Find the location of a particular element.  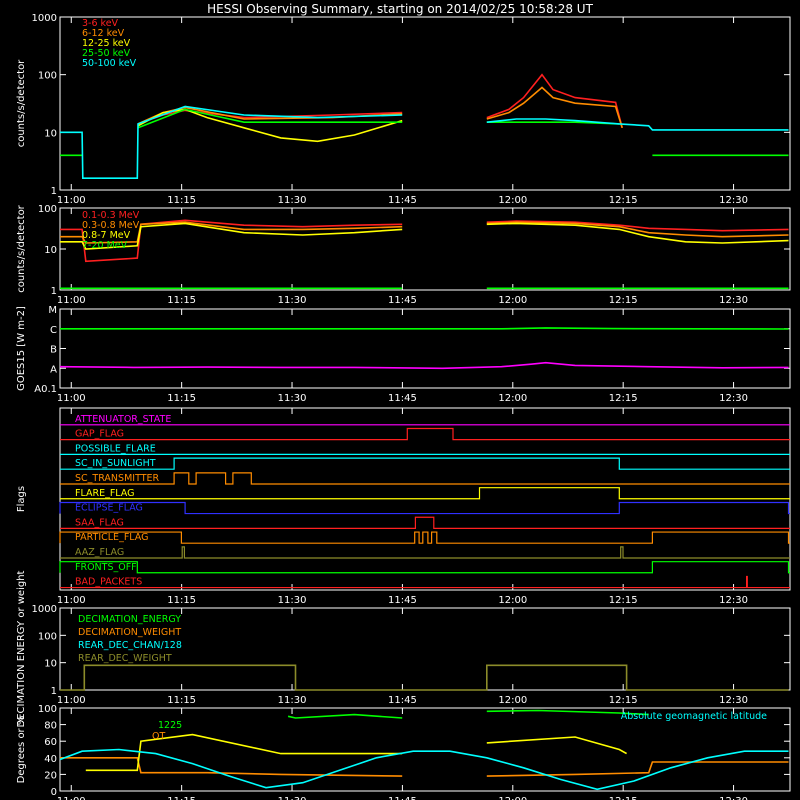

series-50-100 keV is located at coordinates (424, 142).